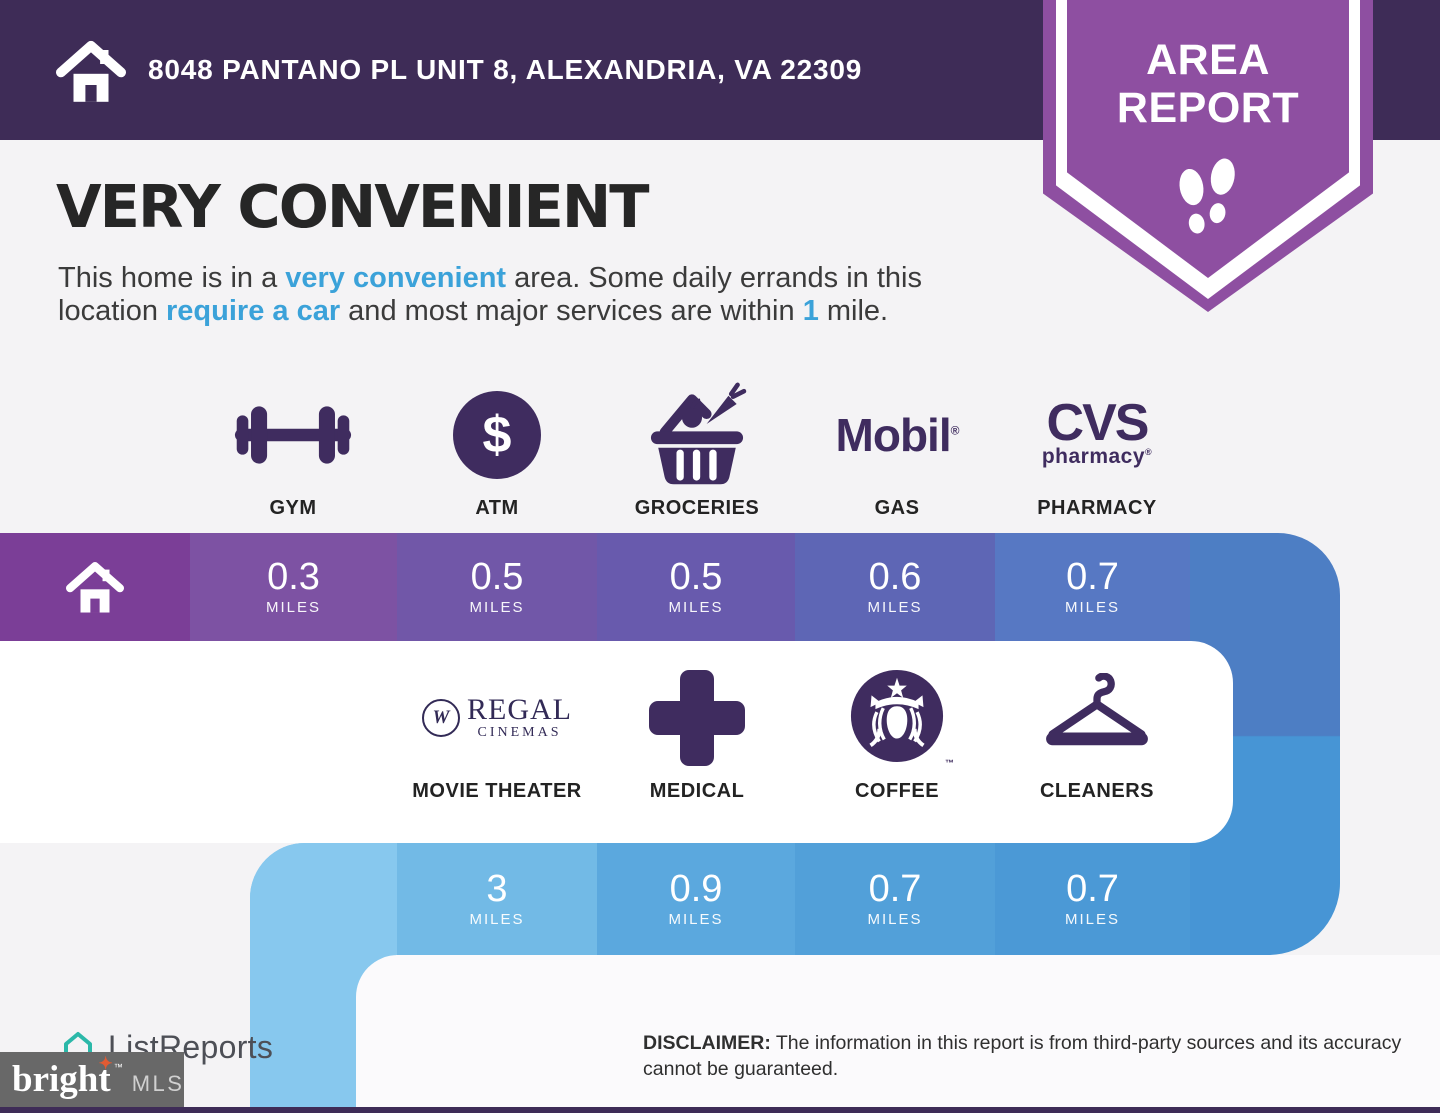 The width and height of the screenshot is (1440, 1113). Describe the element at coordinates (1096, 791) in the screenshot. I see `amenity-label: CLEANERS` at that location.